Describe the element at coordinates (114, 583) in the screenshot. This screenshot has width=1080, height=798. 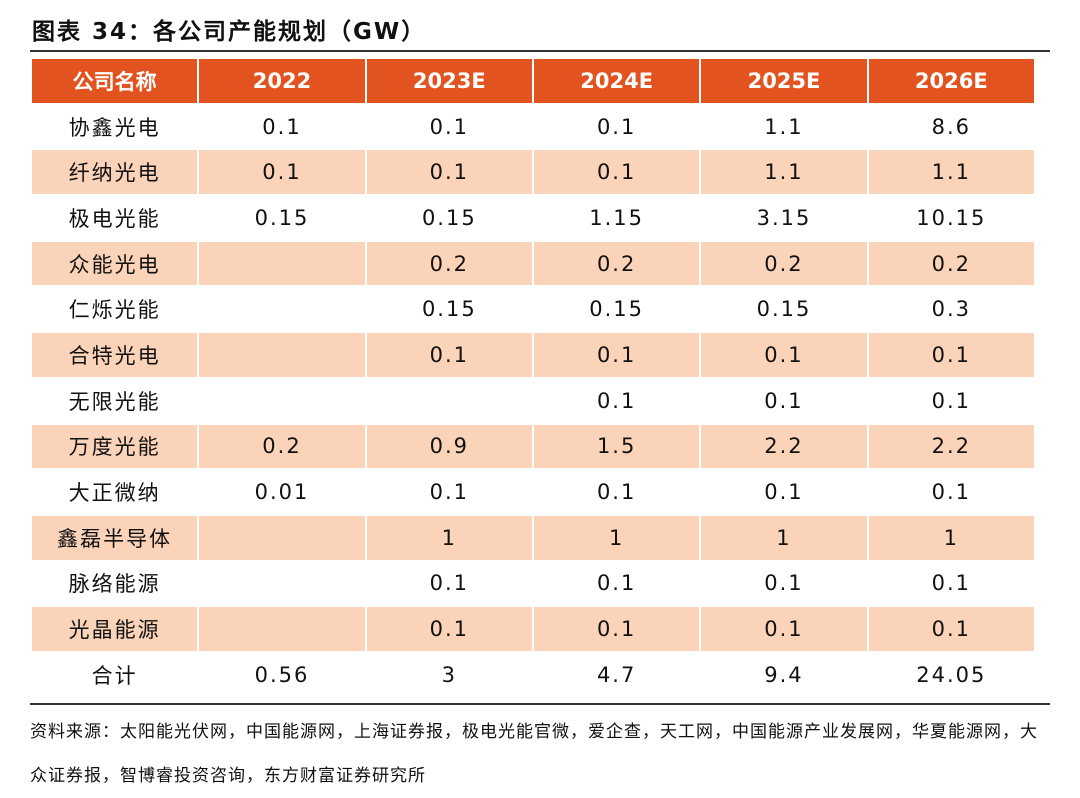
I see `company-cell: 脉络能源` at that location.